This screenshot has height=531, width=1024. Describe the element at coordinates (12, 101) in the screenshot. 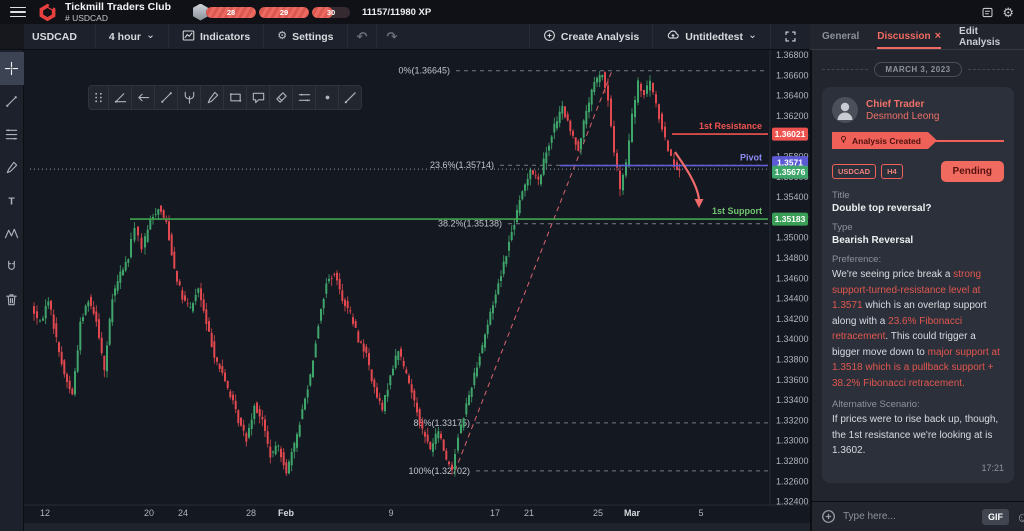

I see `trendline-tool-button` at that location.